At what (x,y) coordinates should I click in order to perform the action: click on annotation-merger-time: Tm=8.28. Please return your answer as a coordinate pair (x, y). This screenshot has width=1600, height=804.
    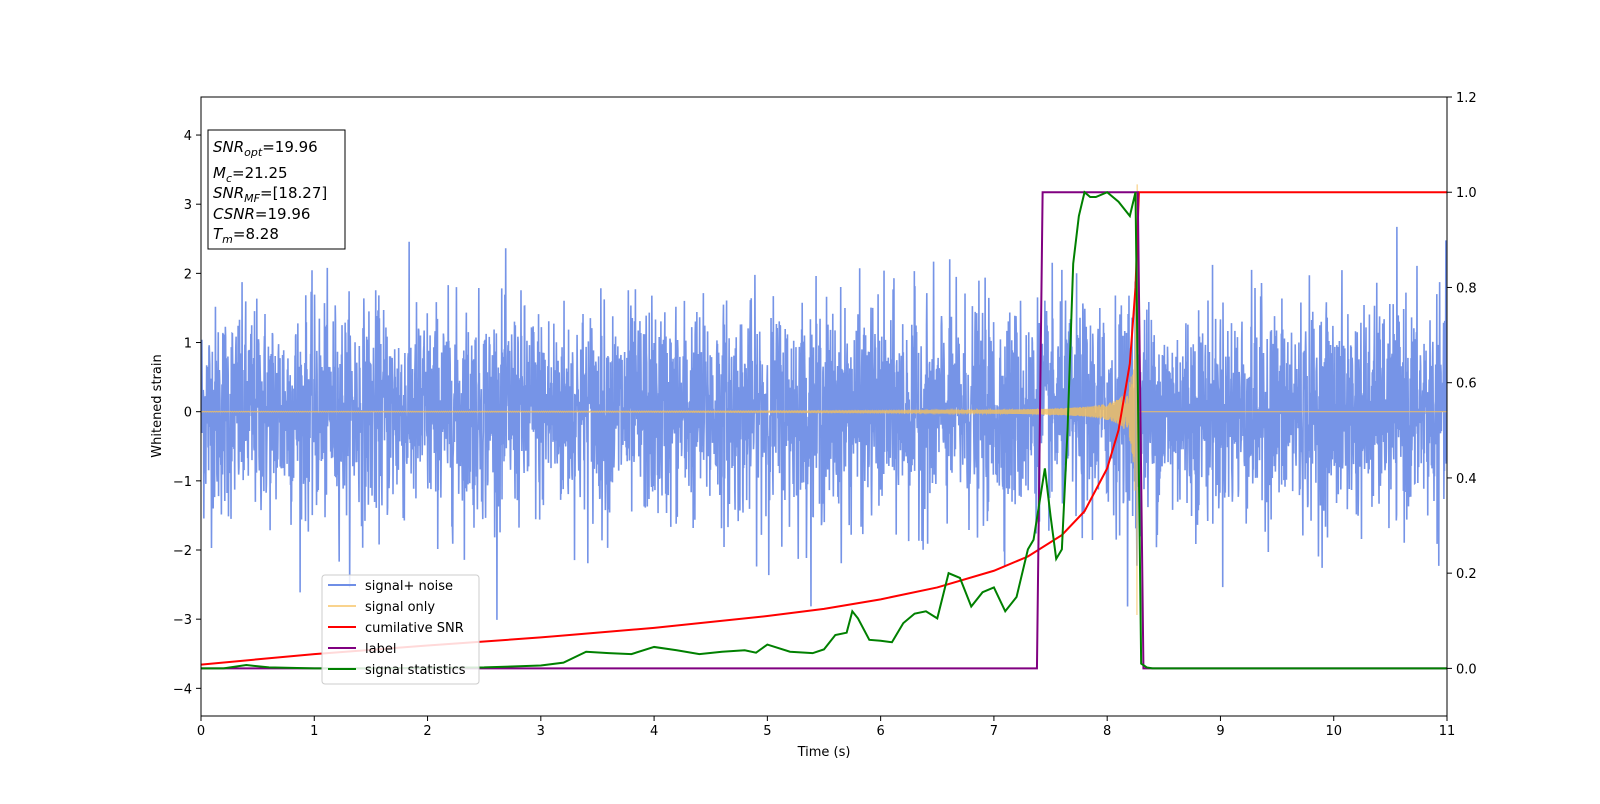
    Looking at the image, I should click on (246, 235).